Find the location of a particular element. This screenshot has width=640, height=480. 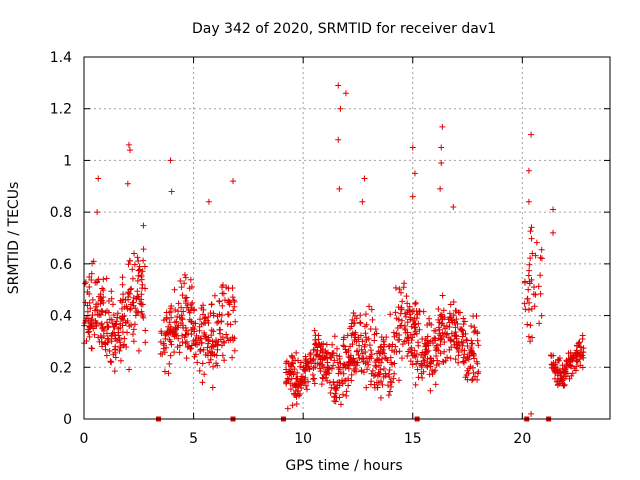

y-tick-label: 0 is located at coordinates (67, 420).